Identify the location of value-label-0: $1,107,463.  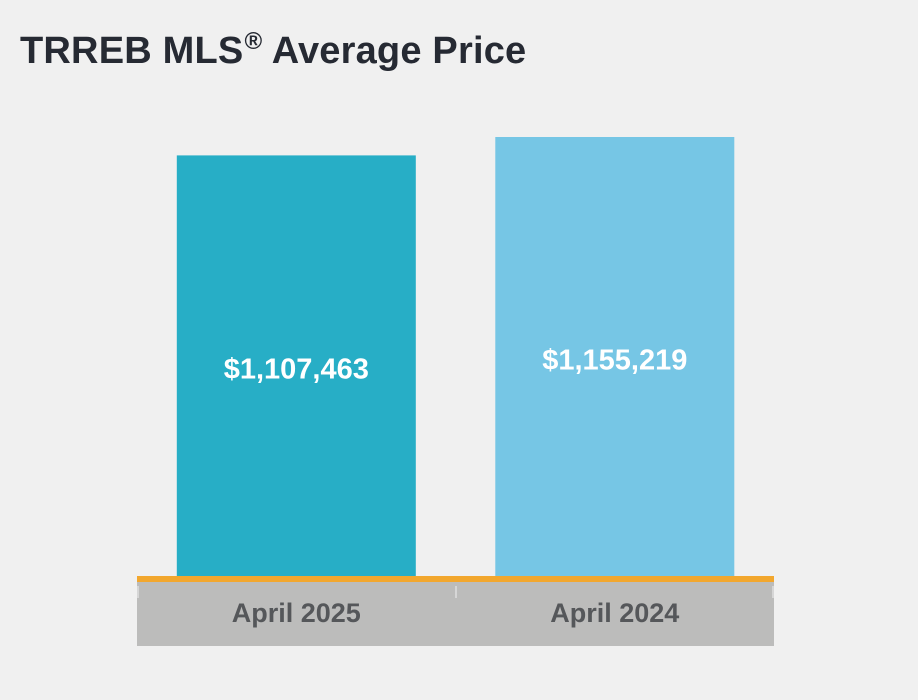
(296, 370).